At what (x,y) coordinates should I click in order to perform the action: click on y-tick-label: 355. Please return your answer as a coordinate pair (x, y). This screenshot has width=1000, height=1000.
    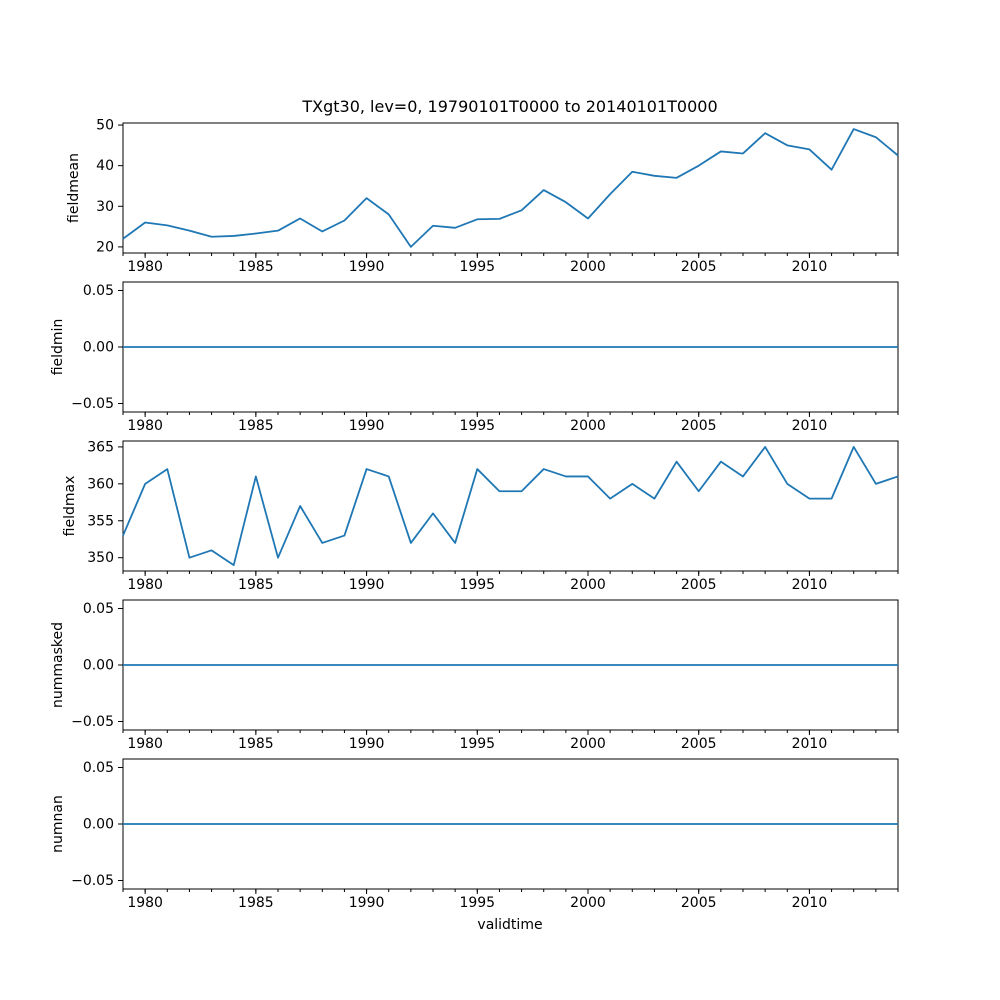
    Looking at the image, I should click on (100, 521).